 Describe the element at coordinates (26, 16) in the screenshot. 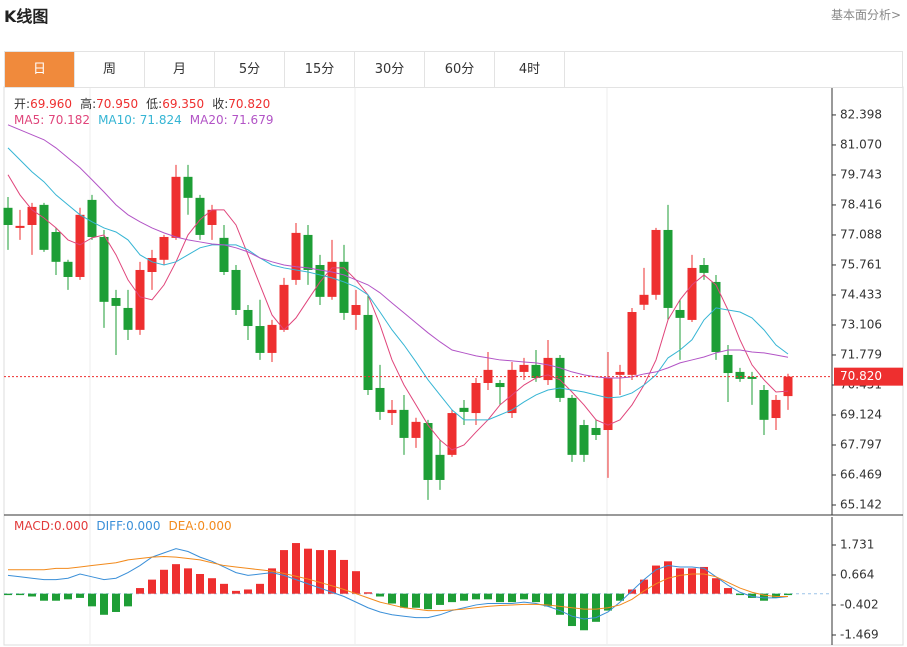

I see `page-title: K线图` at that location.